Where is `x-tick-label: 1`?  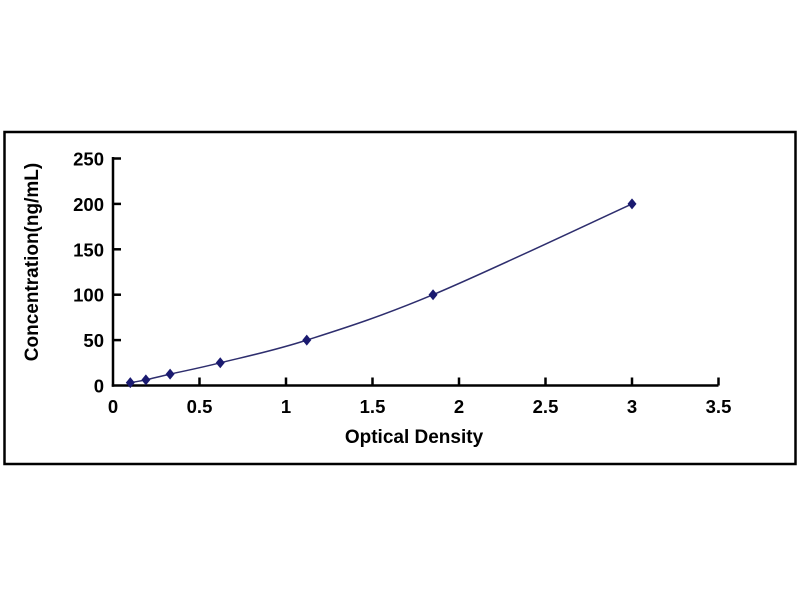
x-tick-label: 1 is located at coordinates (286, 406).